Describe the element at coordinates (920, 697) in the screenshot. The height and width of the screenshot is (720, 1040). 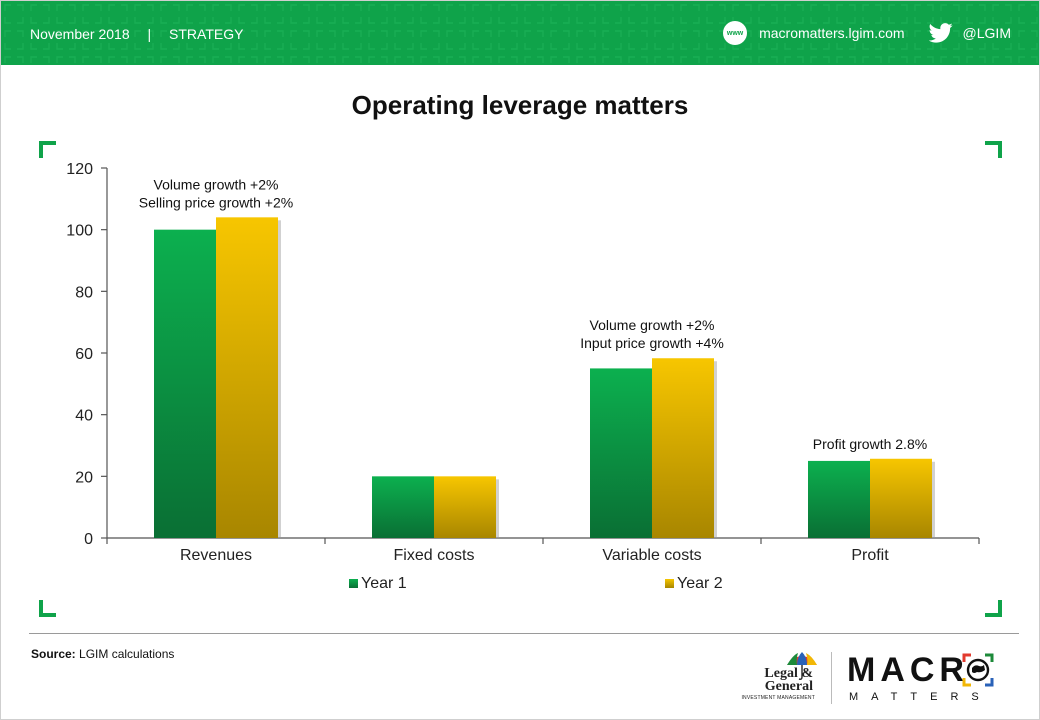
I see `matters-wordmark: MATTERS` at that location.